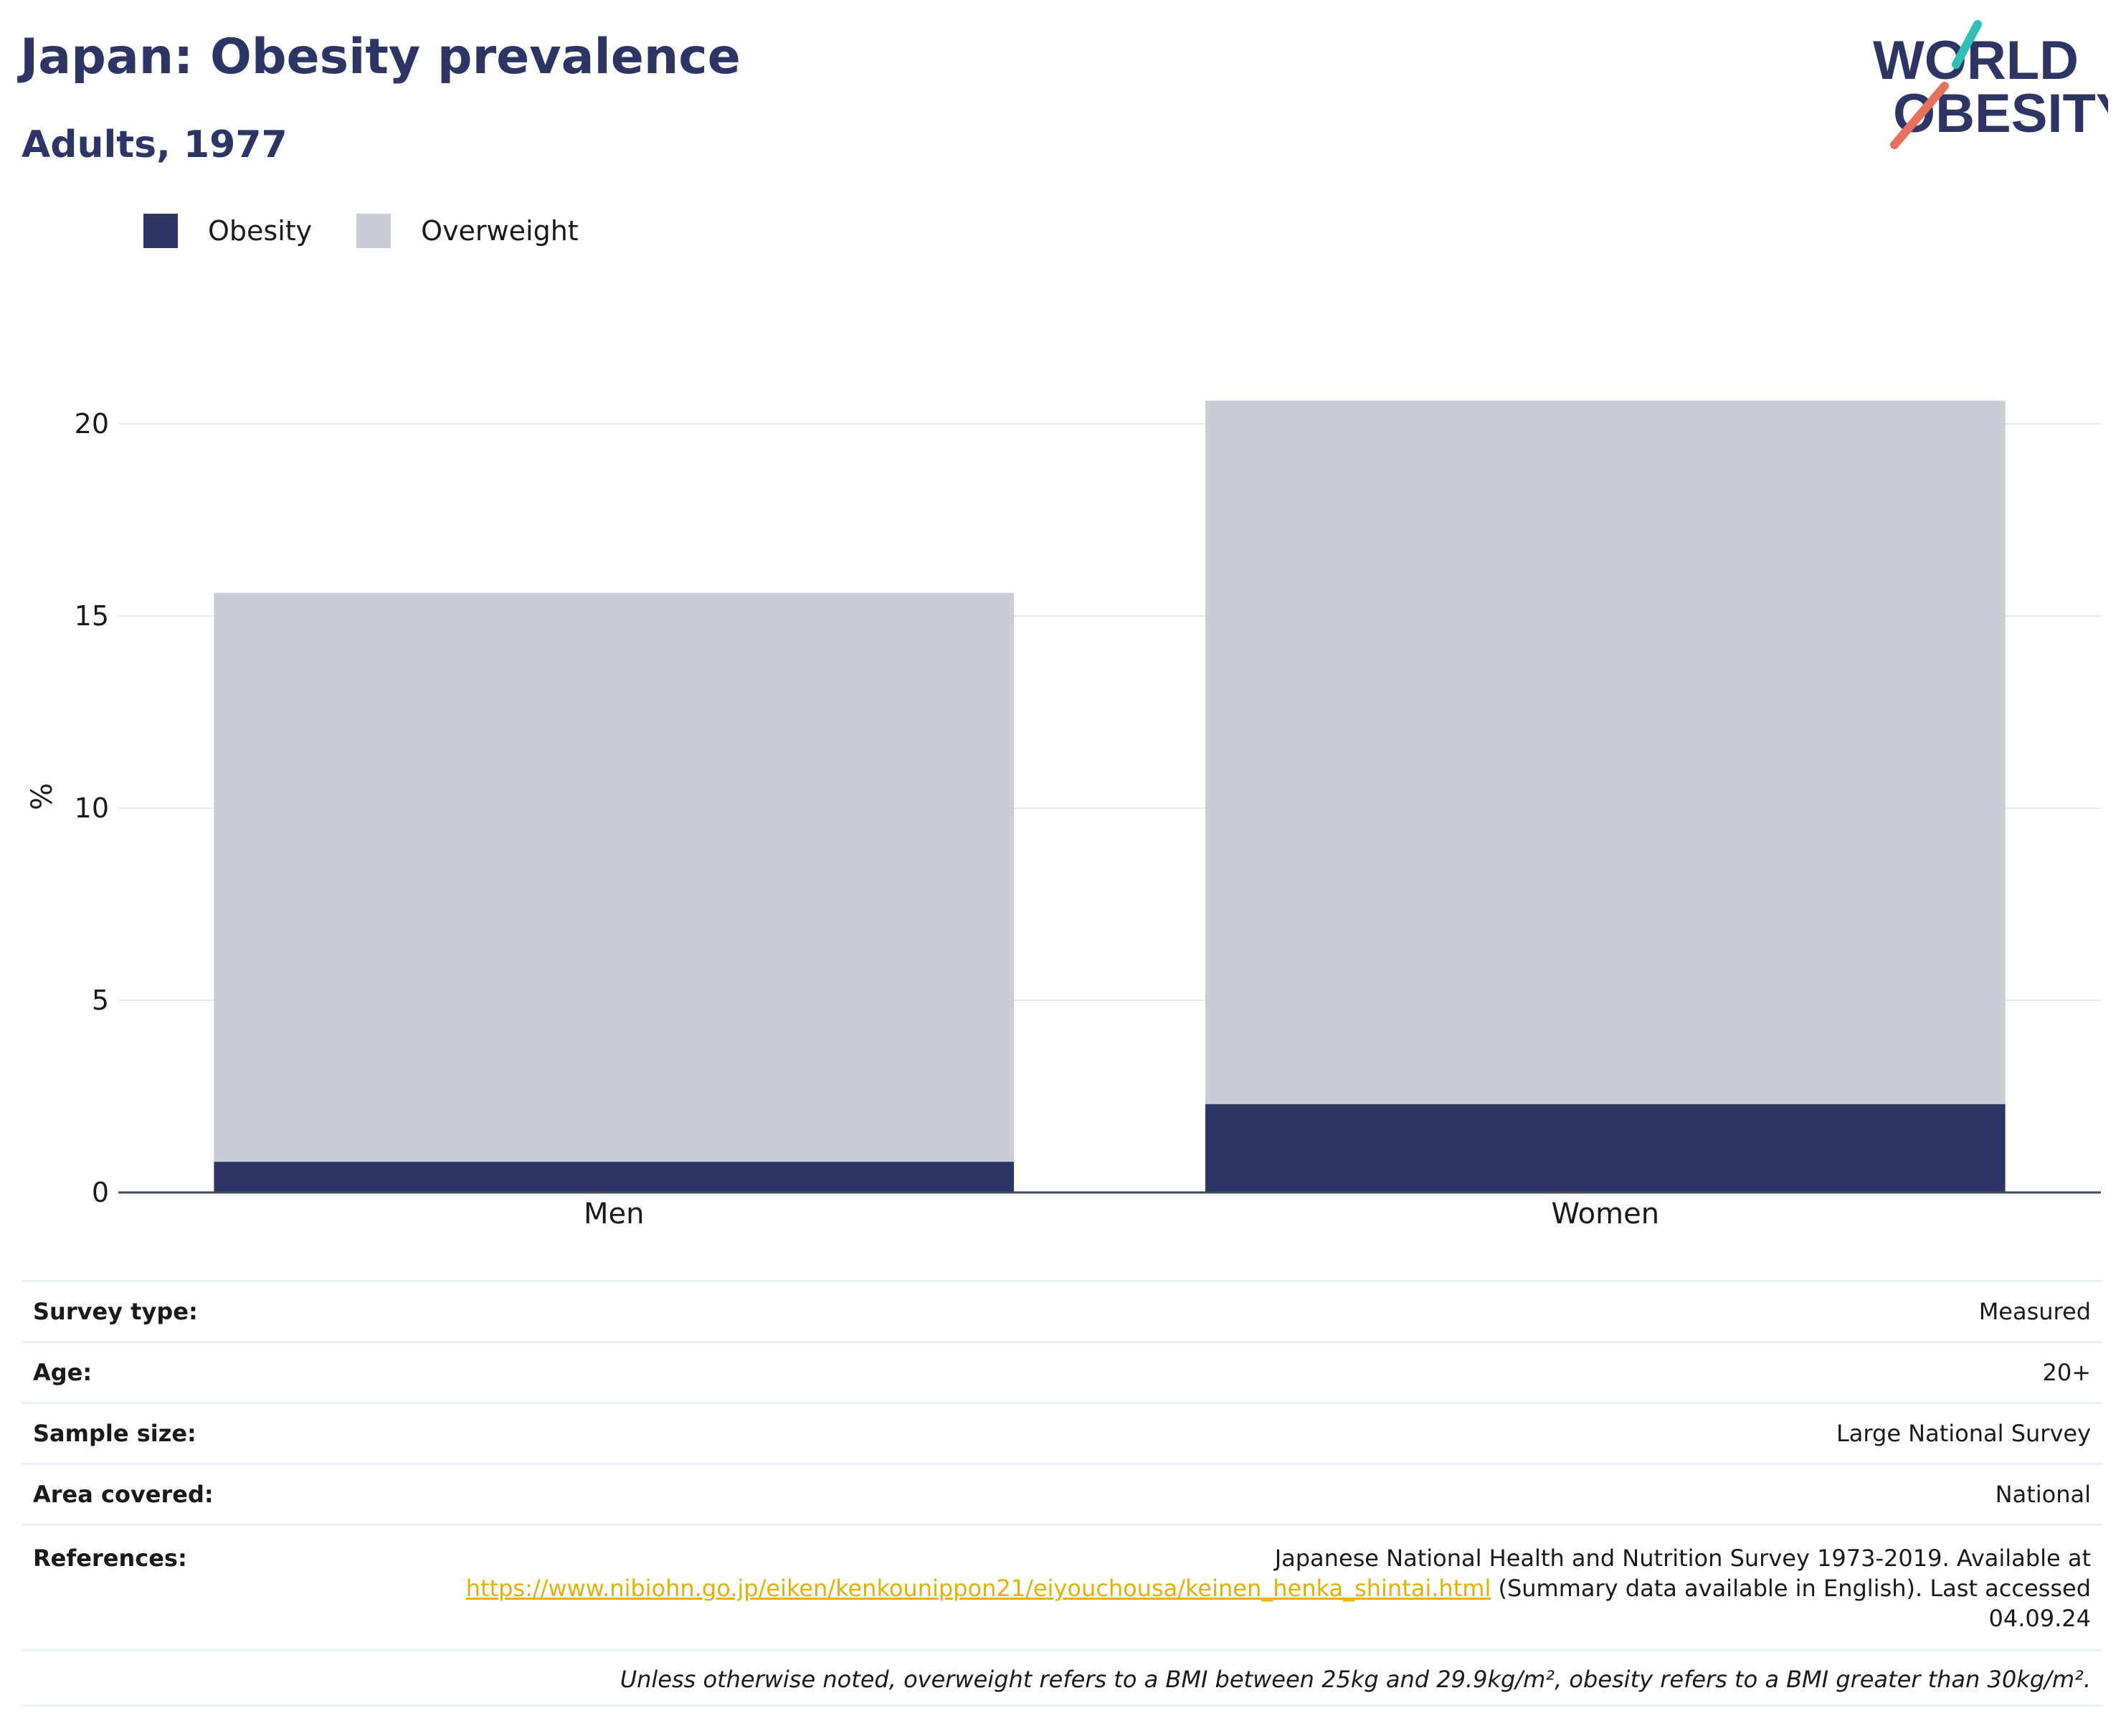 The height and width of the screenshot is (1736, 2121). Describe the element at coordinates (614, 877) in the screenshot. I see `bar-overweight-men` at that location.